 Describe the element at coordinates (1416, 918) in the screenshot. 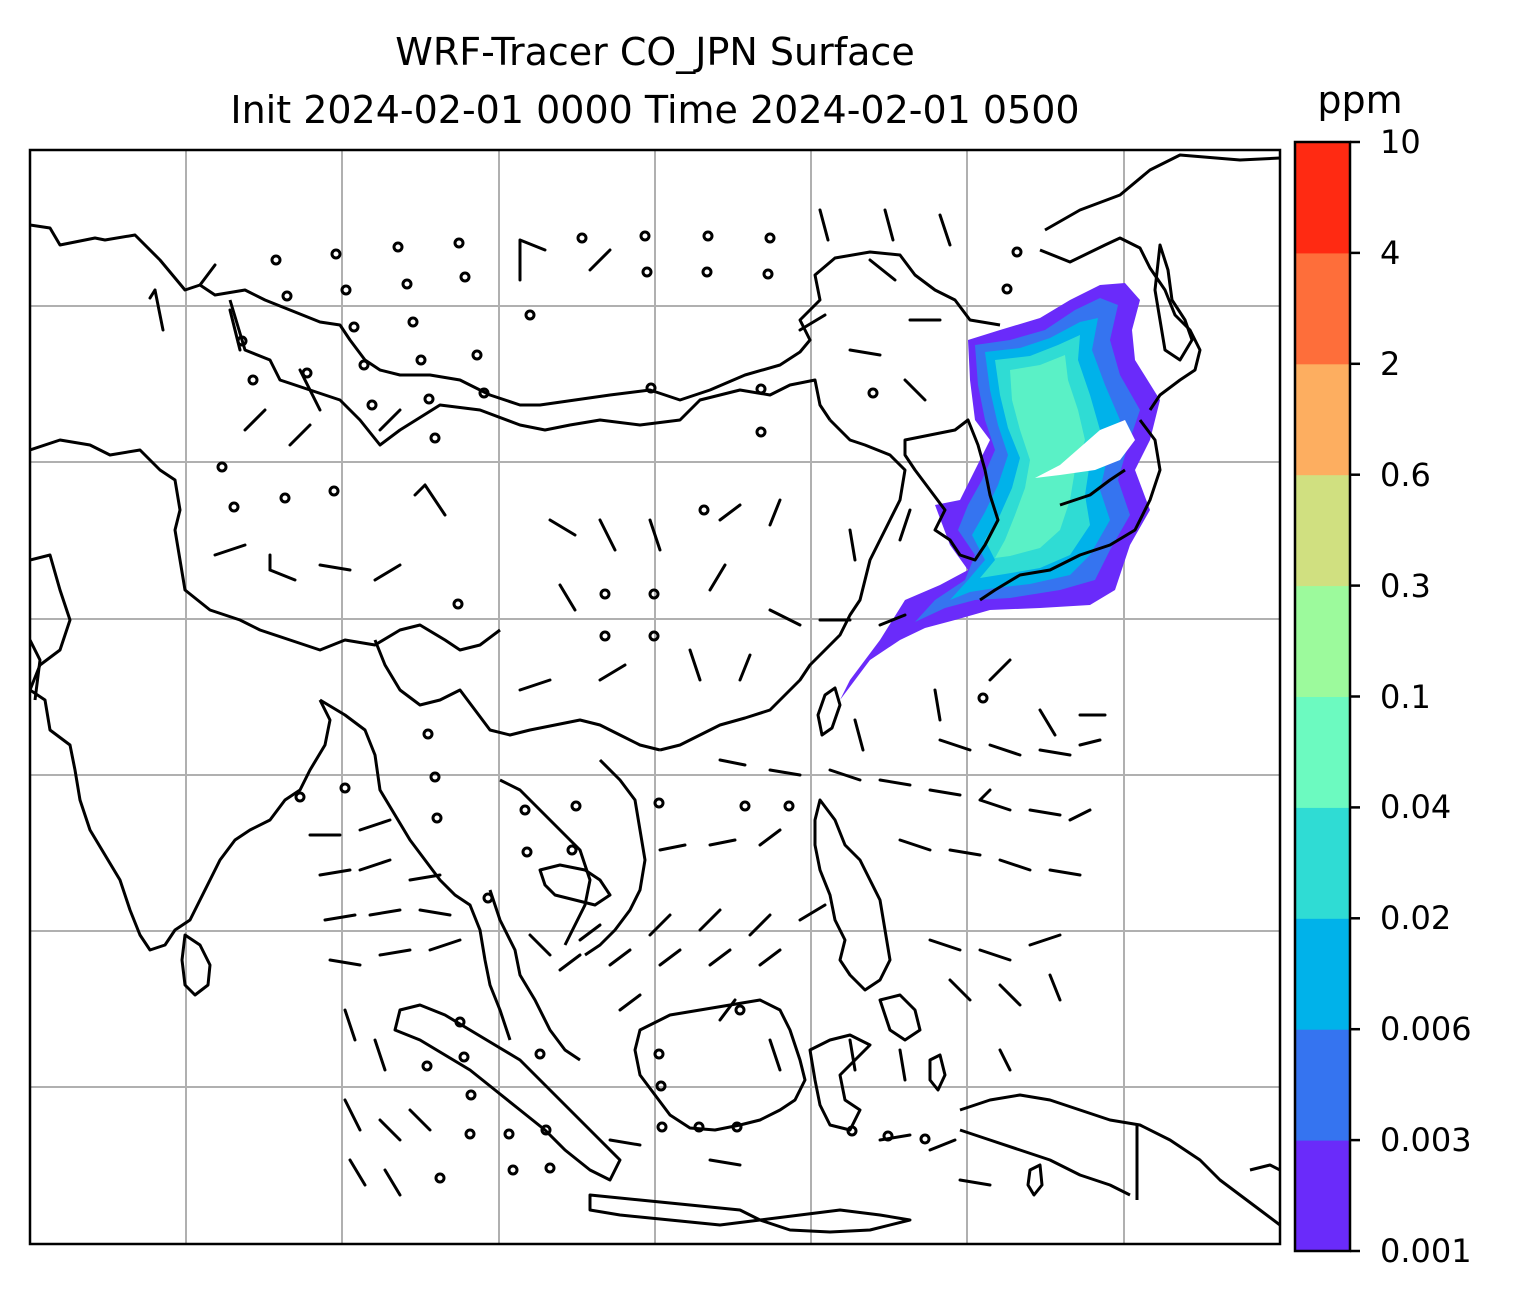

I see `colorbar-tick-label: 0.02` at that location.